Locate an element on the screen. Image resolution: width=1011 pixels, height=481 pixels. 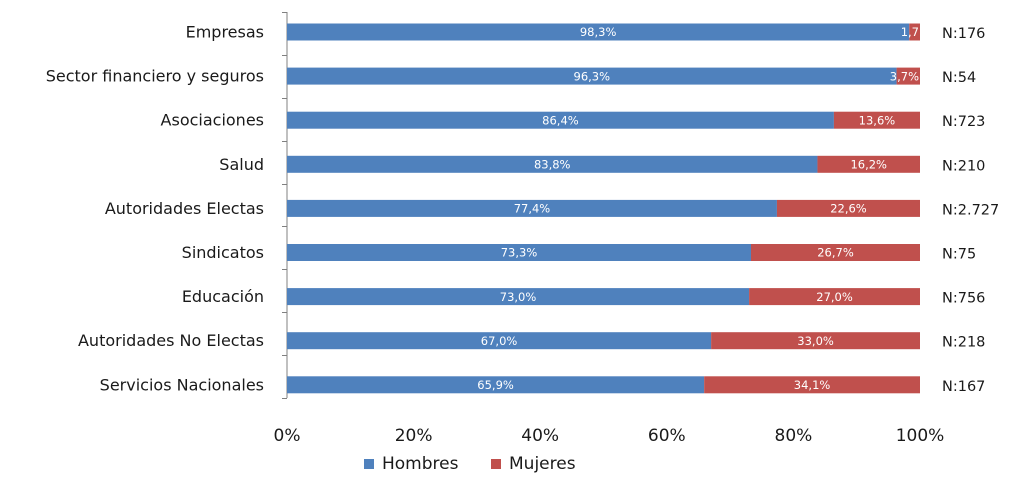
data-label: 27,0% is located at coordinates (834, 297).